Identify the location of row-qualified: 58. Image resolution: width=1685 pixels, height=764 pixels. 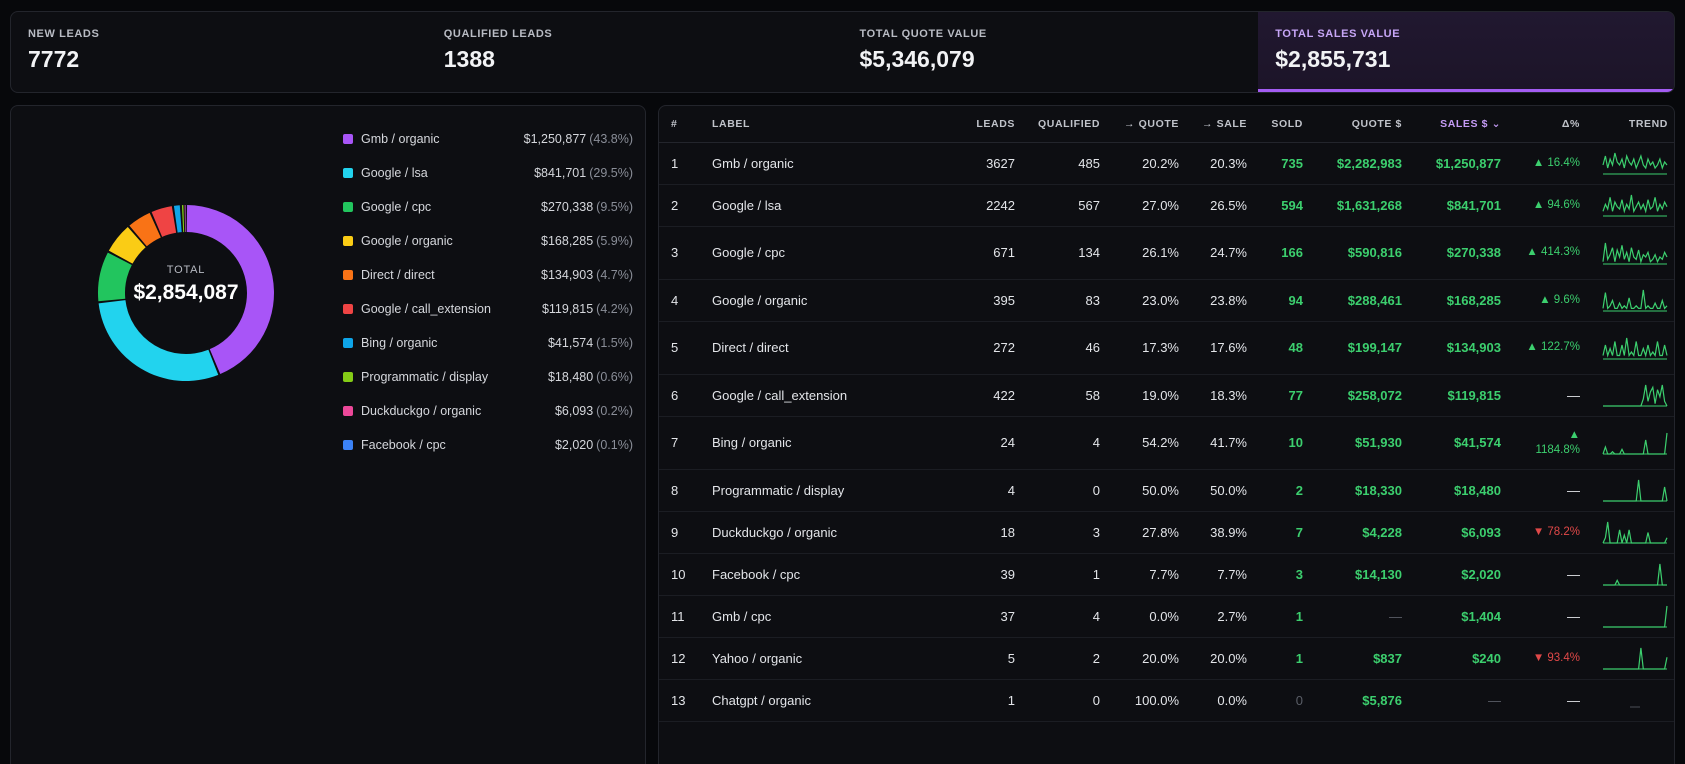
(1065, 395).